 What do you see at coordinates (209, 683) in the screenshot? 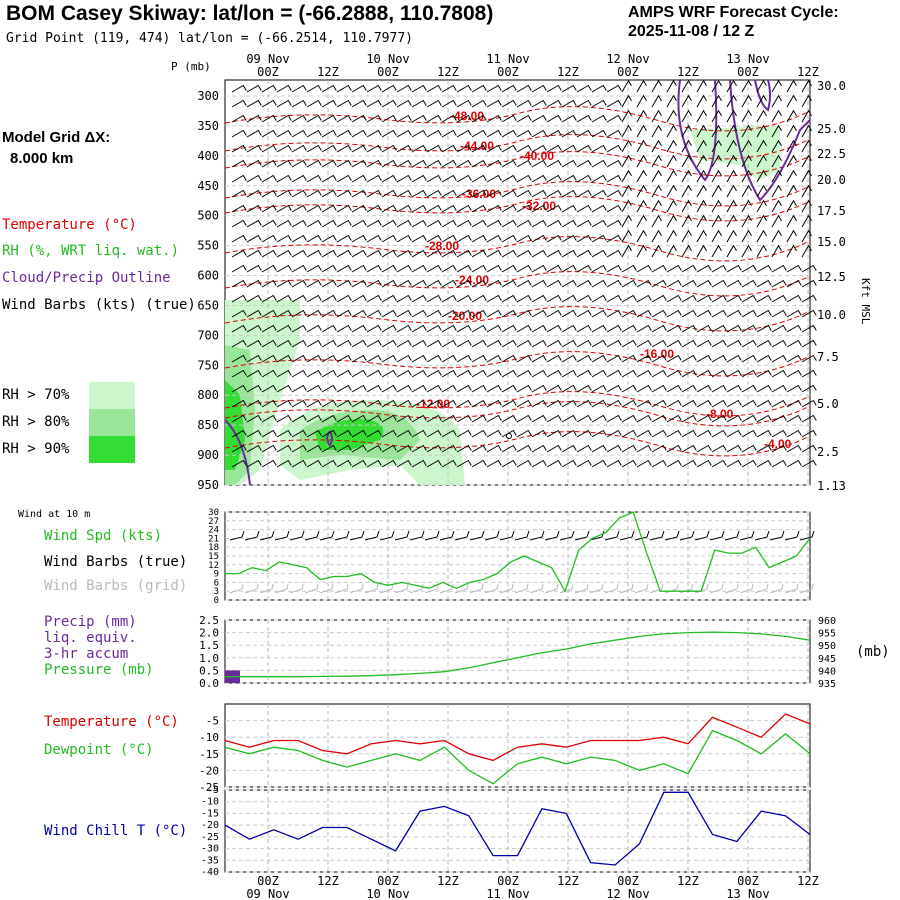
I see `precip-tick-label: 0.0` at bounding box center [209, 683].